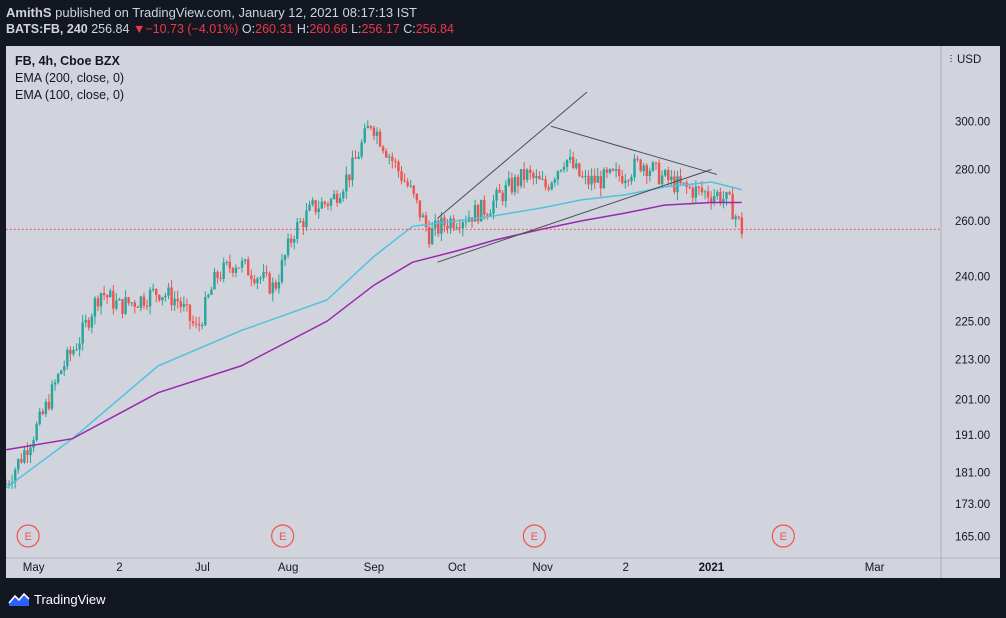 This screenshot has width=1006, height=618. Describe the element at coordinates (356, 29) in the screenshot. I see `low-label: L:` at that location.